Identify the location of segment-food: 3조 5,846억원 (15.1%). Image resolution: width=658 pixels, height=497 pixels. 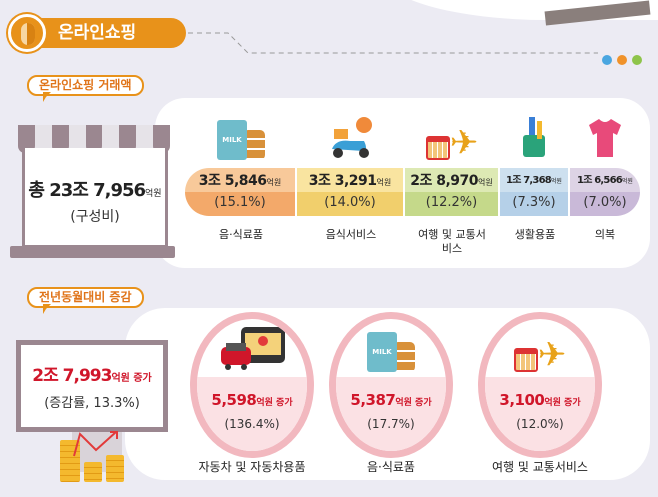
(241, 192).